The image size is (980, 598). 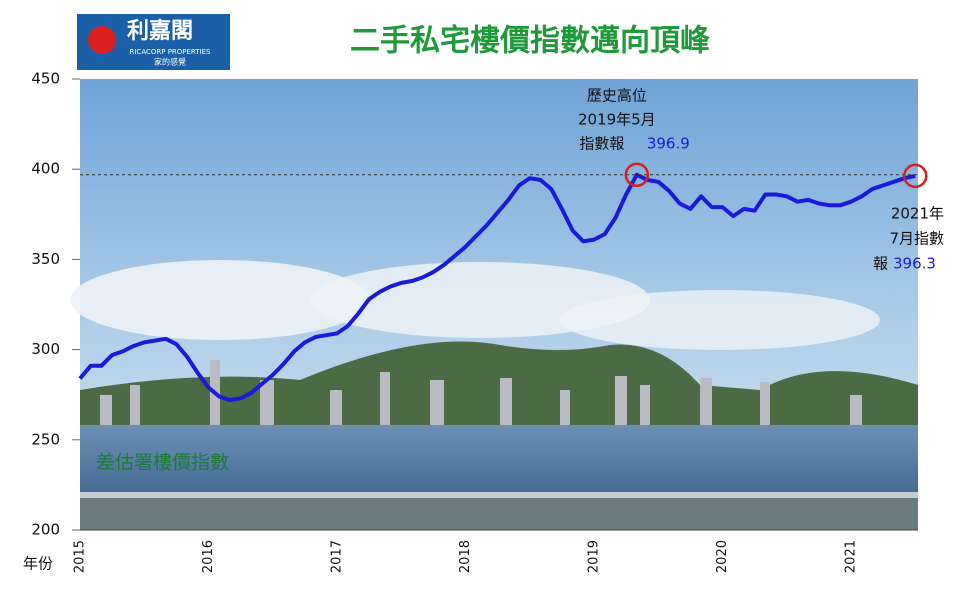 I want to click on chart-title: 二手私宅樓價指數邁向頂峰, so click(x=530, y=41).